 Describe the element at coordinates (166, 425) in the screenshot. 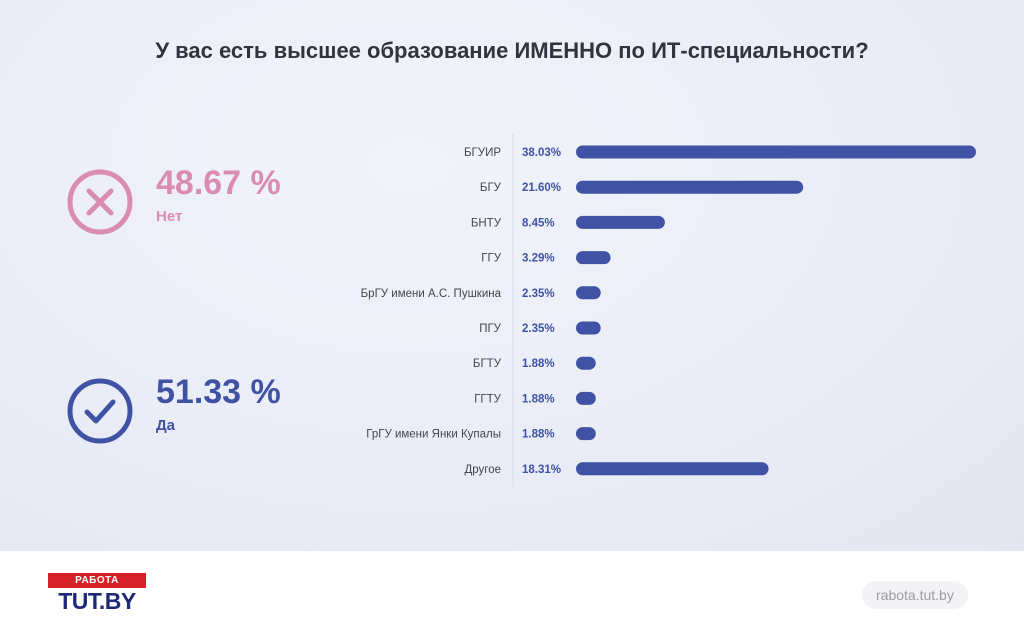

I see `stat-yes-label: Да` at that location.